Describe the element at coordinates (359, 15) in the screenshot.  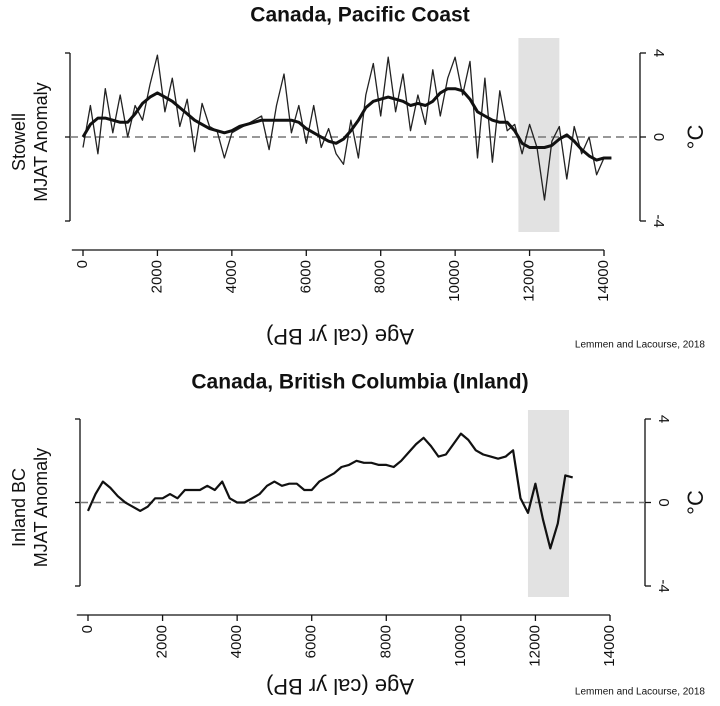
I see `chart-title: Canada, Pacific Coast` at that location.